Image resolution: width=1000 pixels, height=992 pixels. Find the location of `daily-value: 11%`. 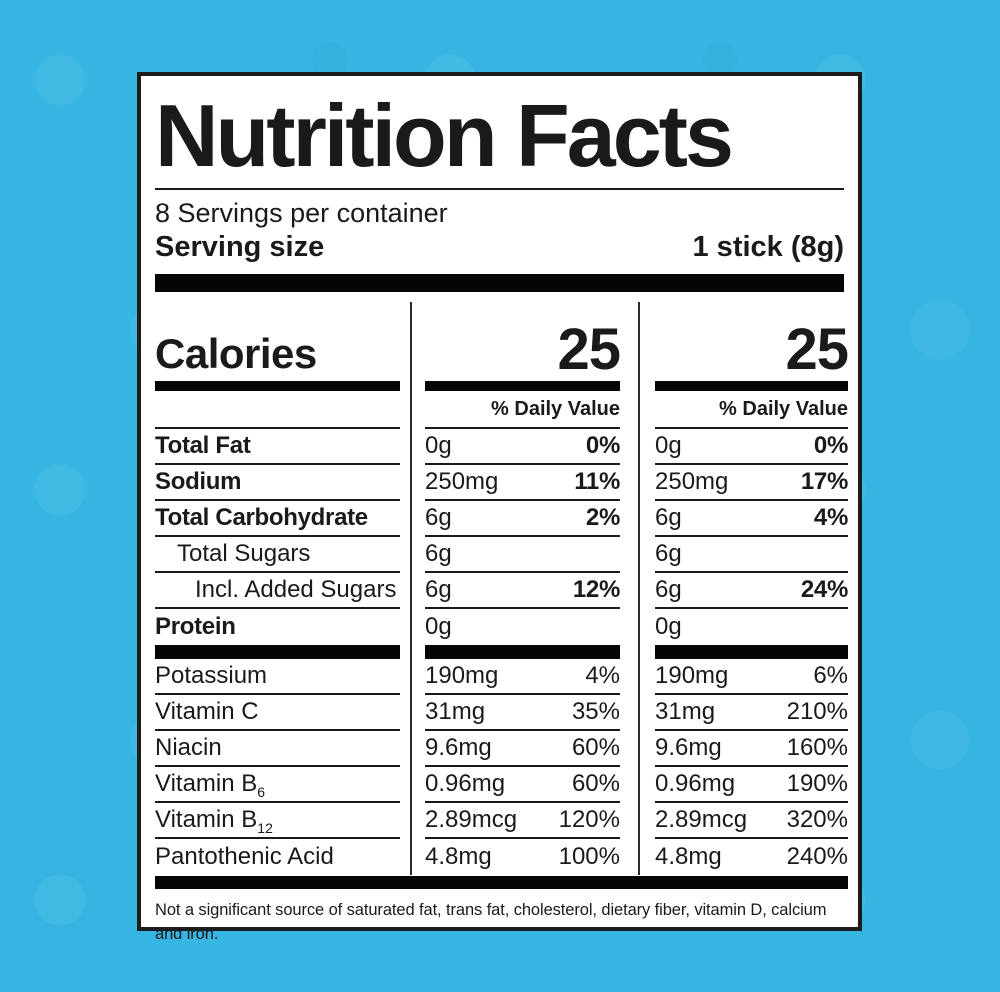

daily-value: 11% is located at coordinates (597, 481).